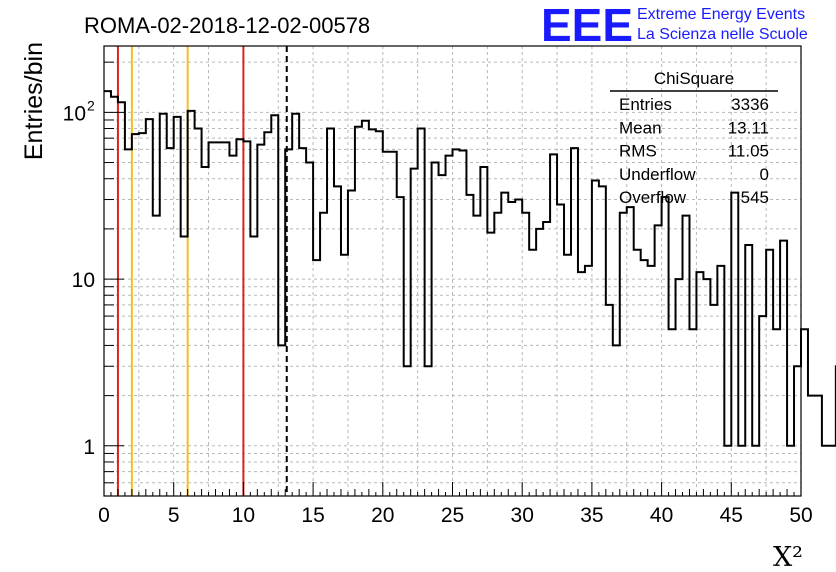 The height and width of the screenshot is (572, 836). What do you see at coordinates (638, 151) in the screenshot?
I see `stats-row-label: RMS` at bounding box center [638, 151].